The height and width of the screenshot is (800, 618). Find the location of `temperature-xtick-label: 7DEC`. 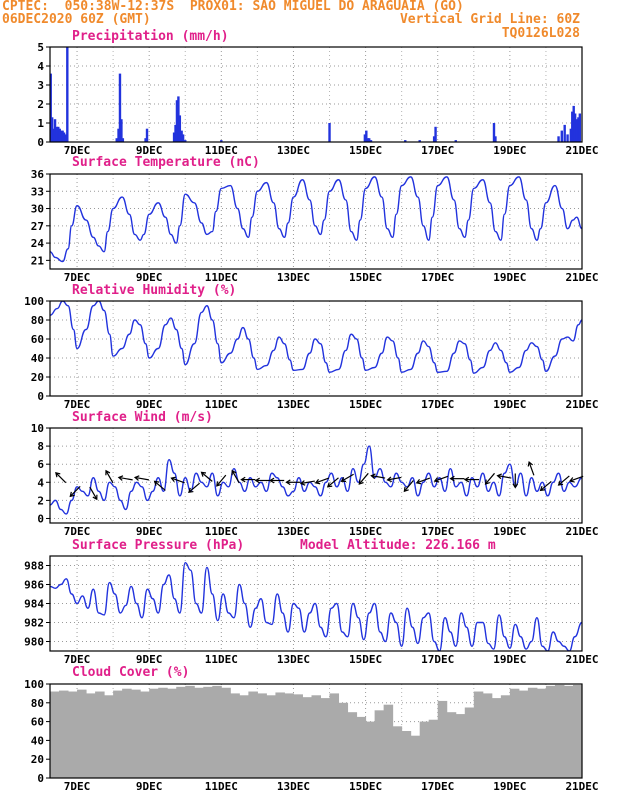

temperature-xtick-label: 7DEC is located at coordinates (77, 277).